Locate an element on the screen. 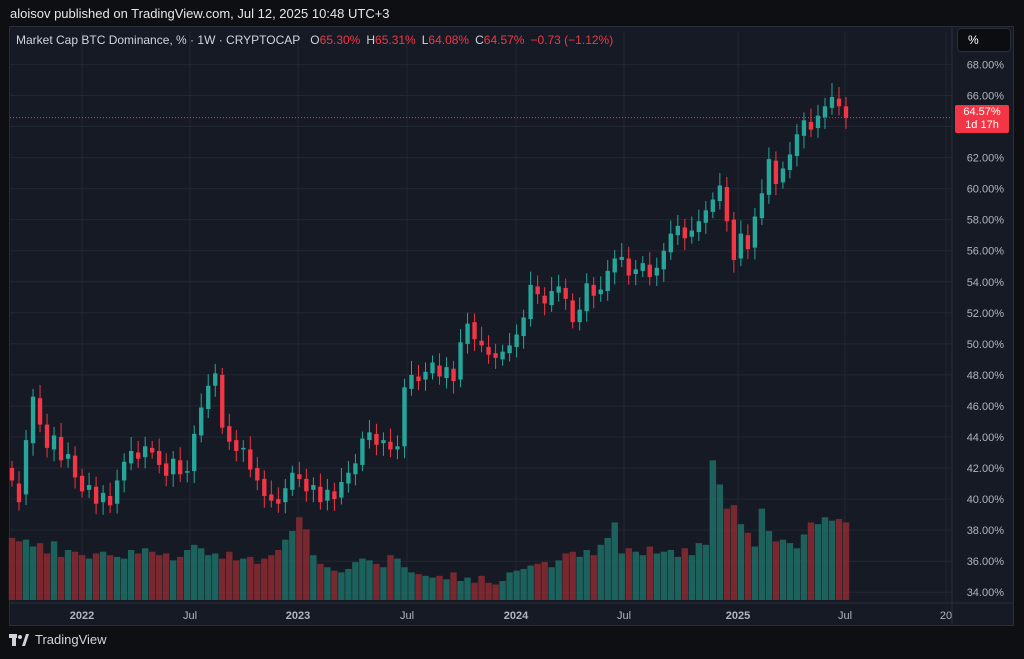 Image resolution: width=1024 pixels, height=659 pixels. legend-open-value: 65.30% is located at coordinates (340, 40).